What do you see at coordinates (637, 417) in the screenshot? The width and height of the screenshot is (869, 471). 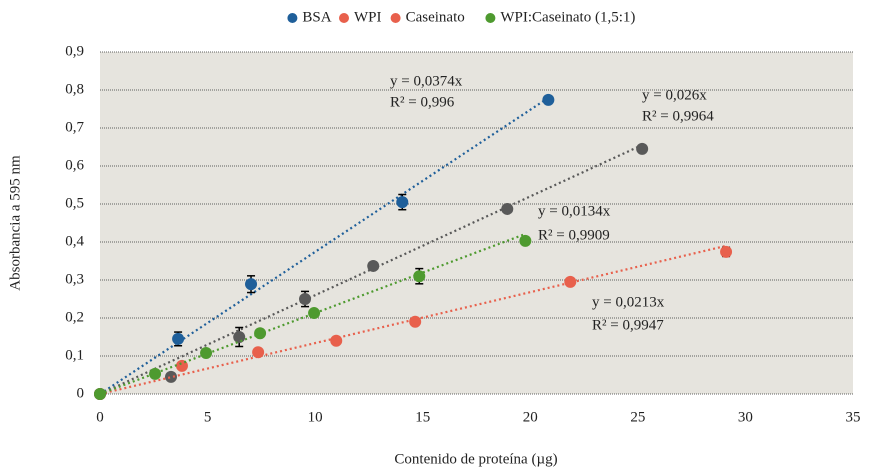 I see `x-tick-label: 25` at bounding box center [637, 417].